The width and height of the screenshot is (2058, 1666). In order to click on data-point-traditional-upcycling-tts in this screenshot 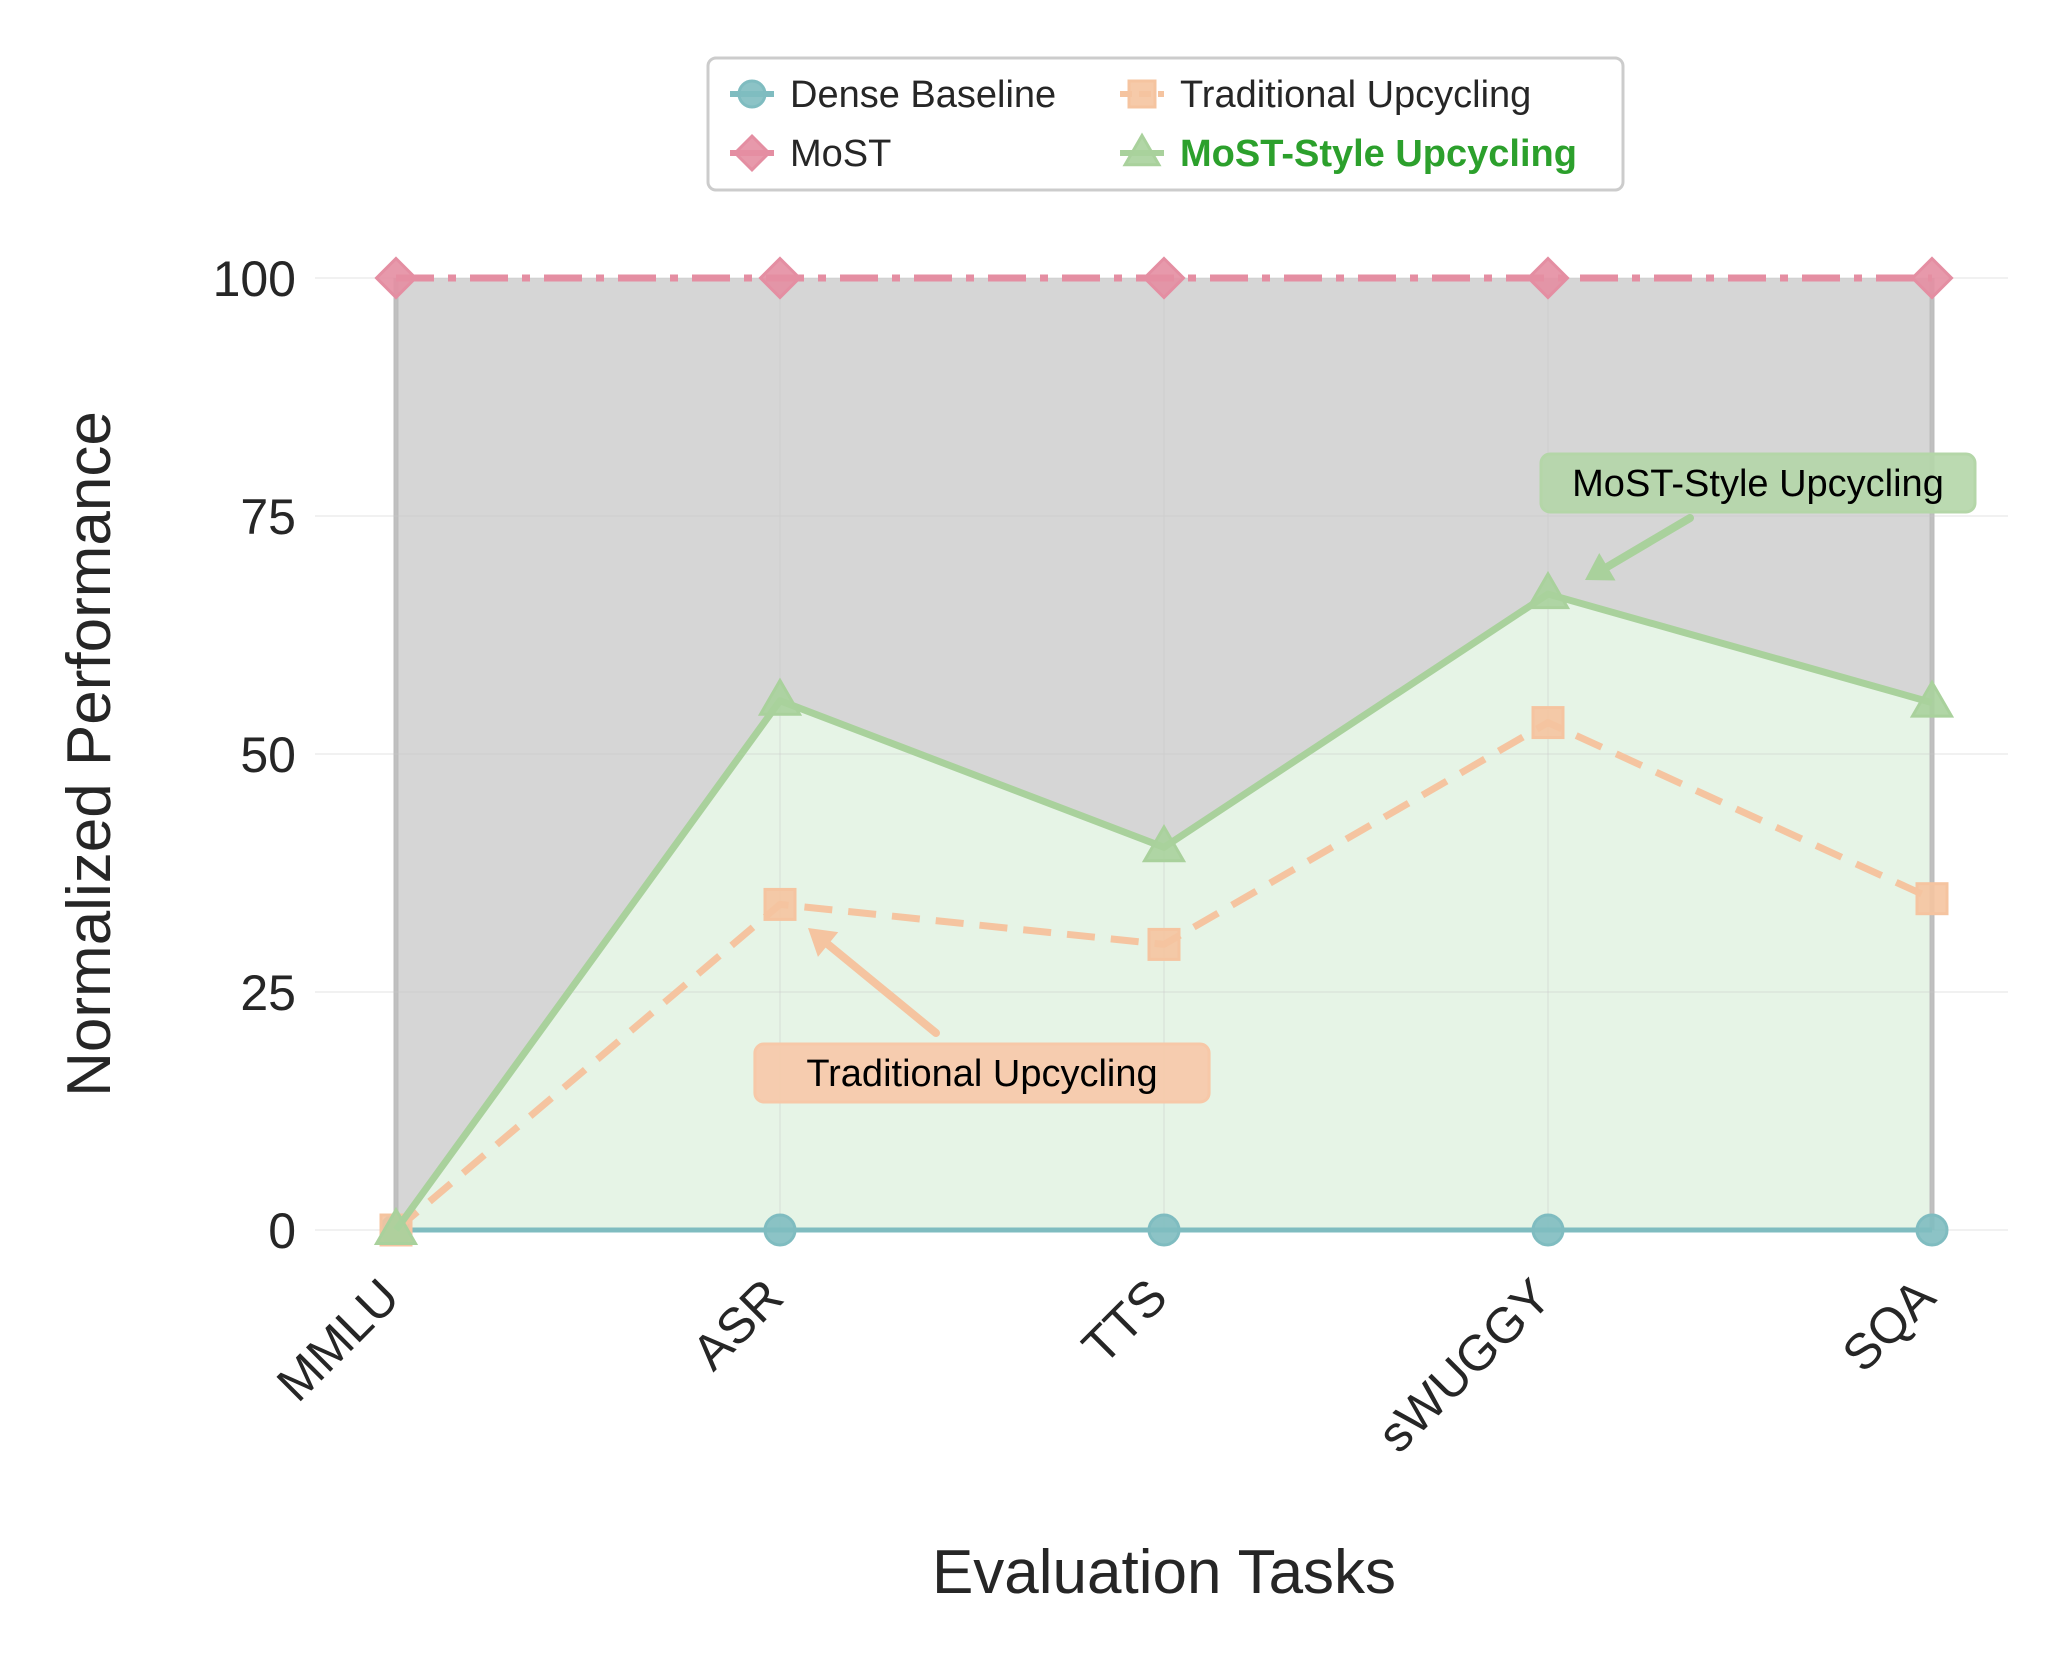, I will do `click(1164, 944)`.